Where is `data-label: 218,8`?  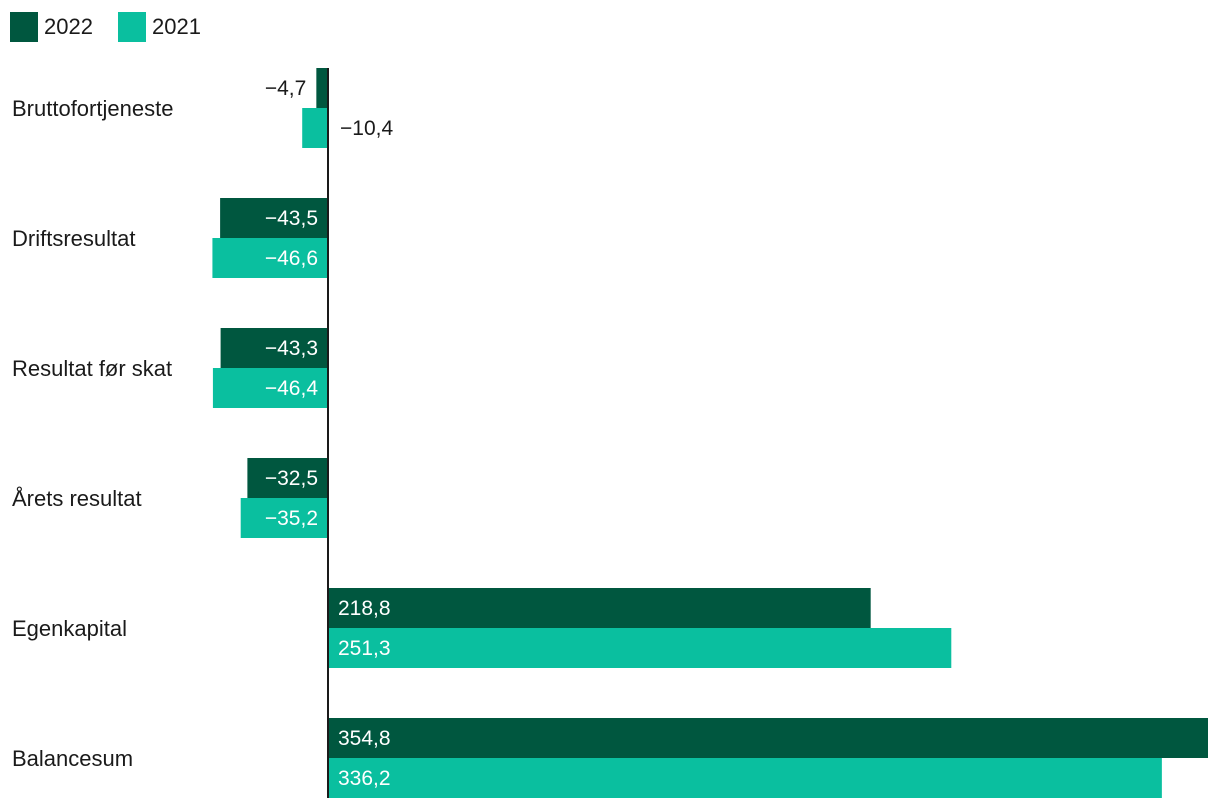
data-label: 218,8 is located at coordinates (364, 608).